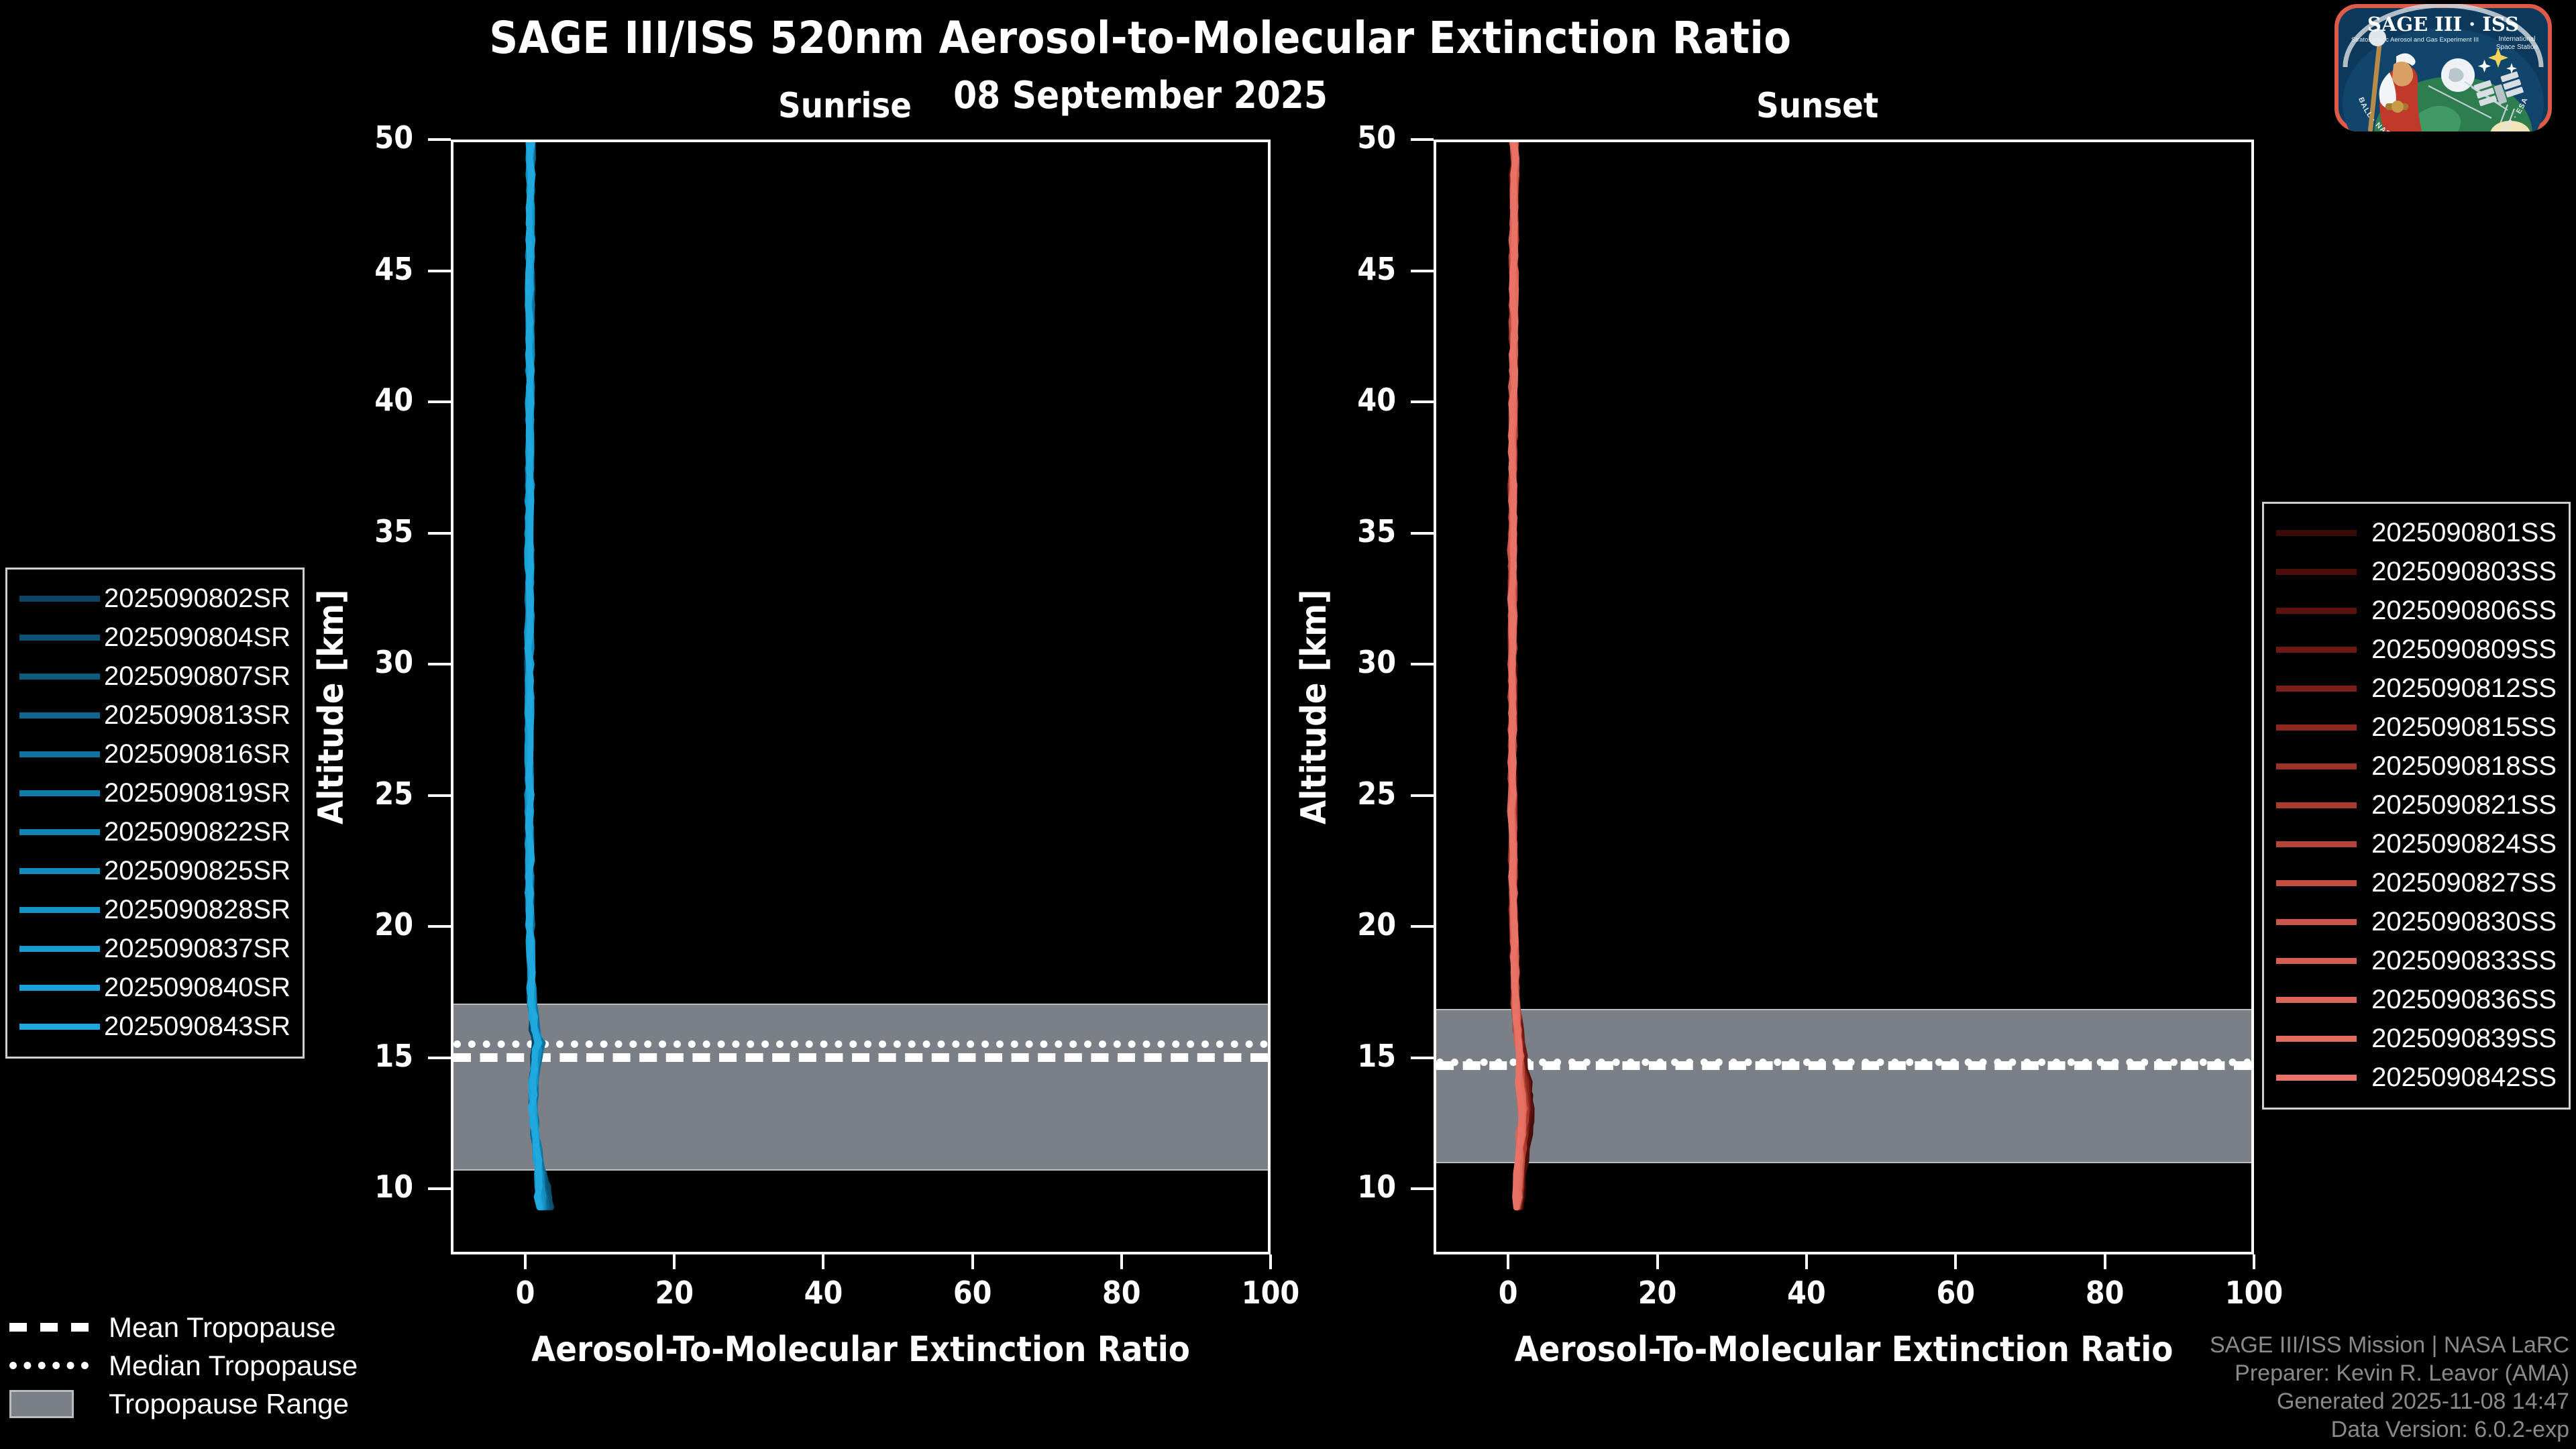 The width and height of the screenshot is (2576, 1449). Describe the element at coordinates (196, 987) in the screenshot. I see `legend-item-label: 2025090840SR` at that location.